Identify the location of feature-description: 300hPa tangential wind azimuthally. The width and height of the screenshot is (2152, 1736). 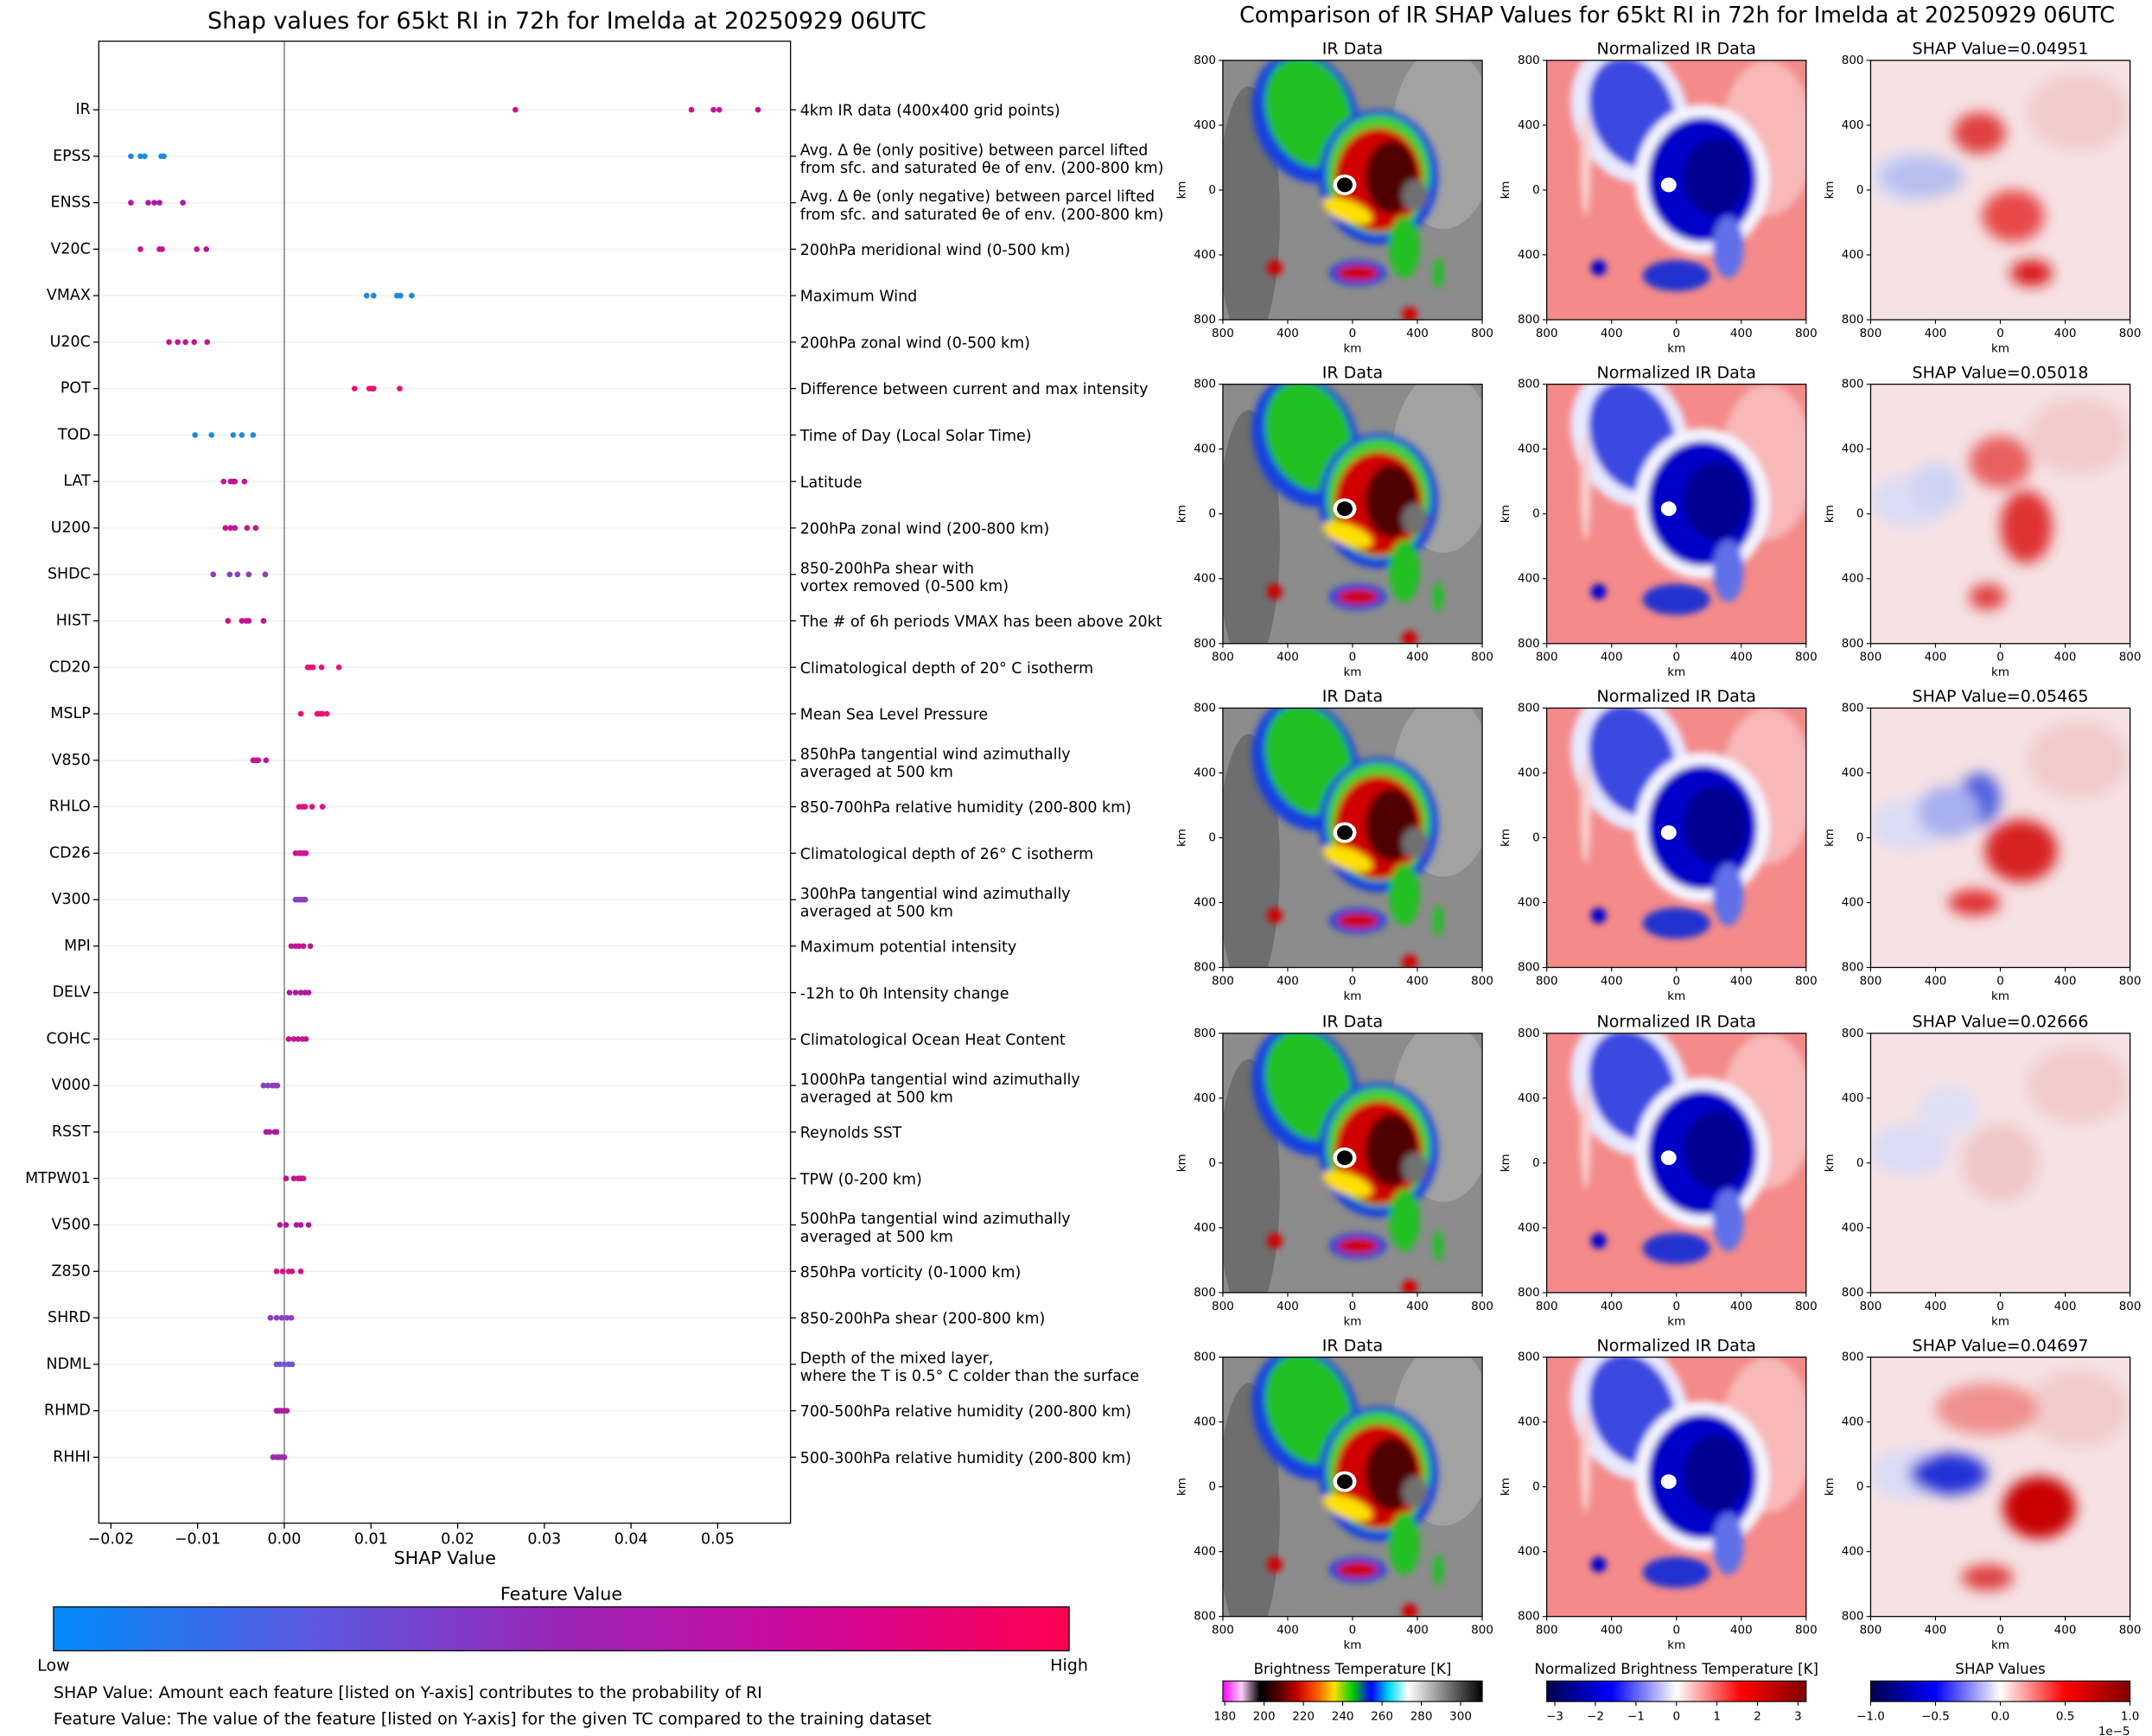
(935, 894).